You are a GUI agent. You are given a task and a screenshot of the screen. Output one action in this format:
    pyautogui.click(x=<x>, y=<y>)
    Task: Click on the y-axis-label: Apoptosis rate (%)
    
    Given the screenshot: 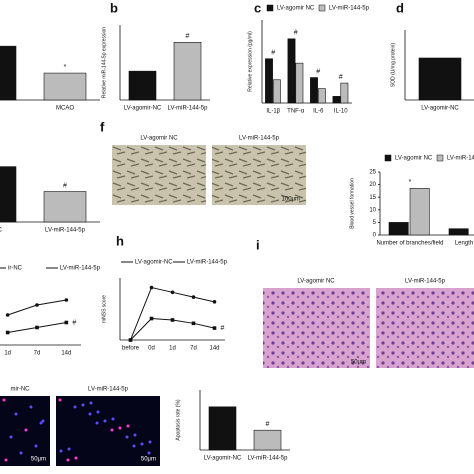 What is the action you would take?
    pyautogui.click(x=178, y=419)
    